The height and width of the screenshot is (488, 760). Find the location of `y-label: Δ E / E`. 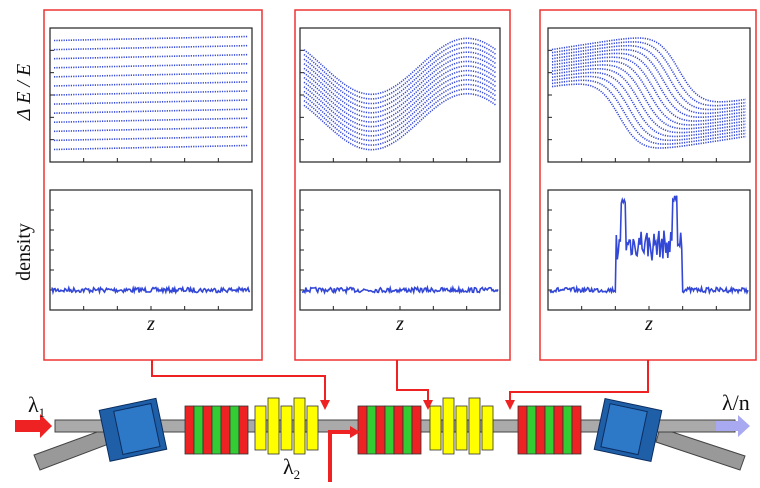

y-label: Δ E / E is located at coordinates (24, 92).